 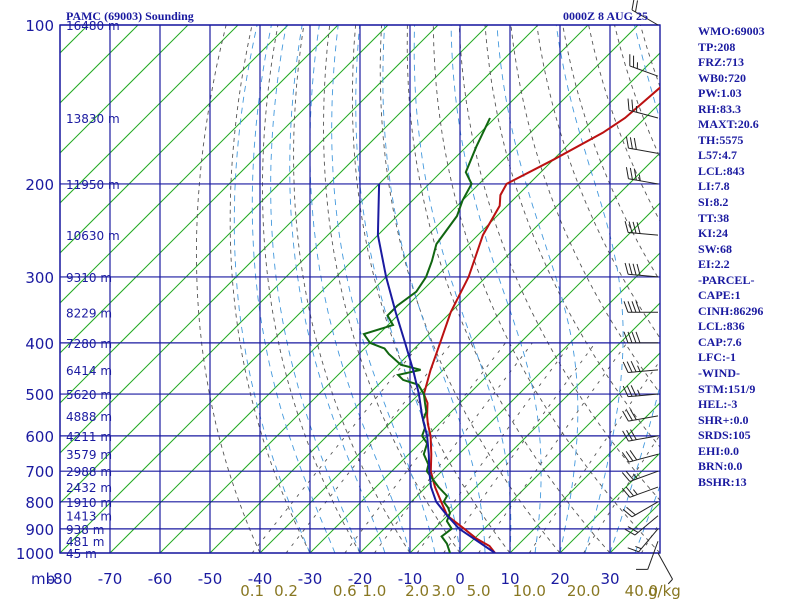 What do you see at coordinates (252, 591) in the screenshot?
I see `mixing-ratio-label: 0.1` at bounding box center [252, 591].